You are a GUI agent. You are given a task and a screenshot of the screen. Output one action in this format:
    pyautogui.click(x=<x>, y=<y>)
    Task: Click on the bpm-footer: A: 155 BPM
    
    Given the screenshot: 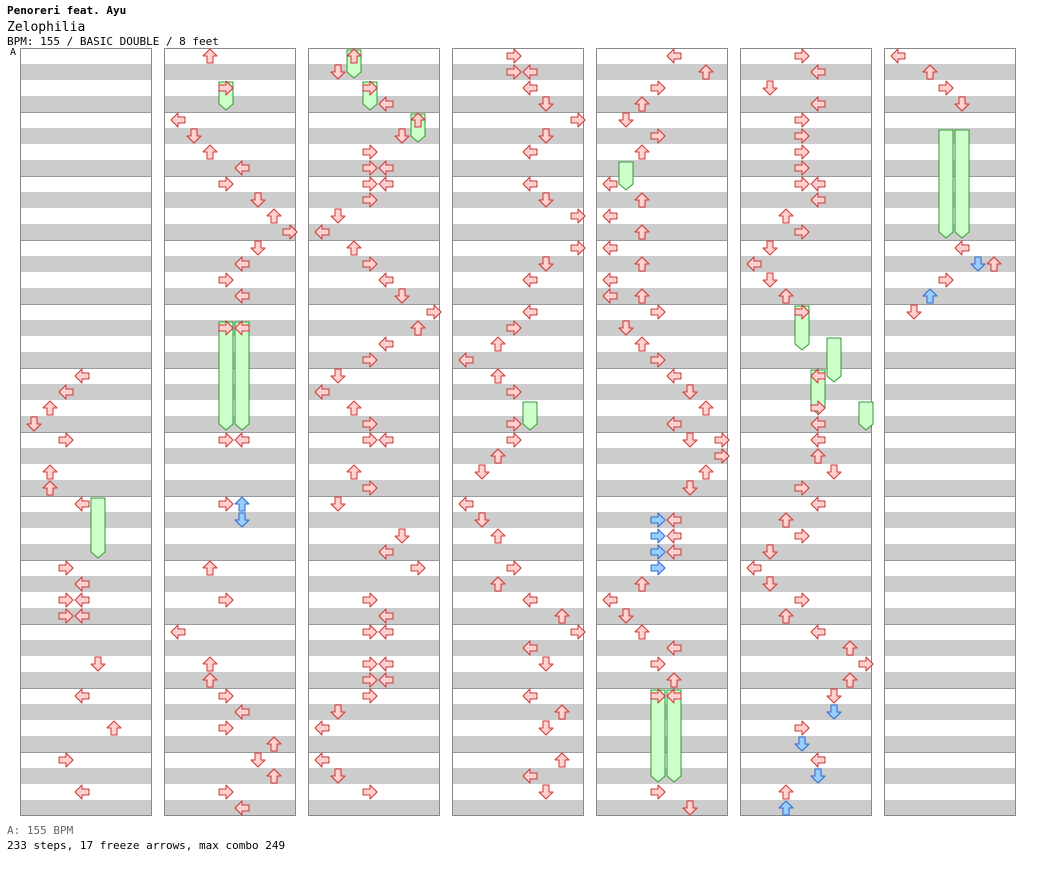 What is the action you would take?
    pyautogui.click(x=40, y=830)
    